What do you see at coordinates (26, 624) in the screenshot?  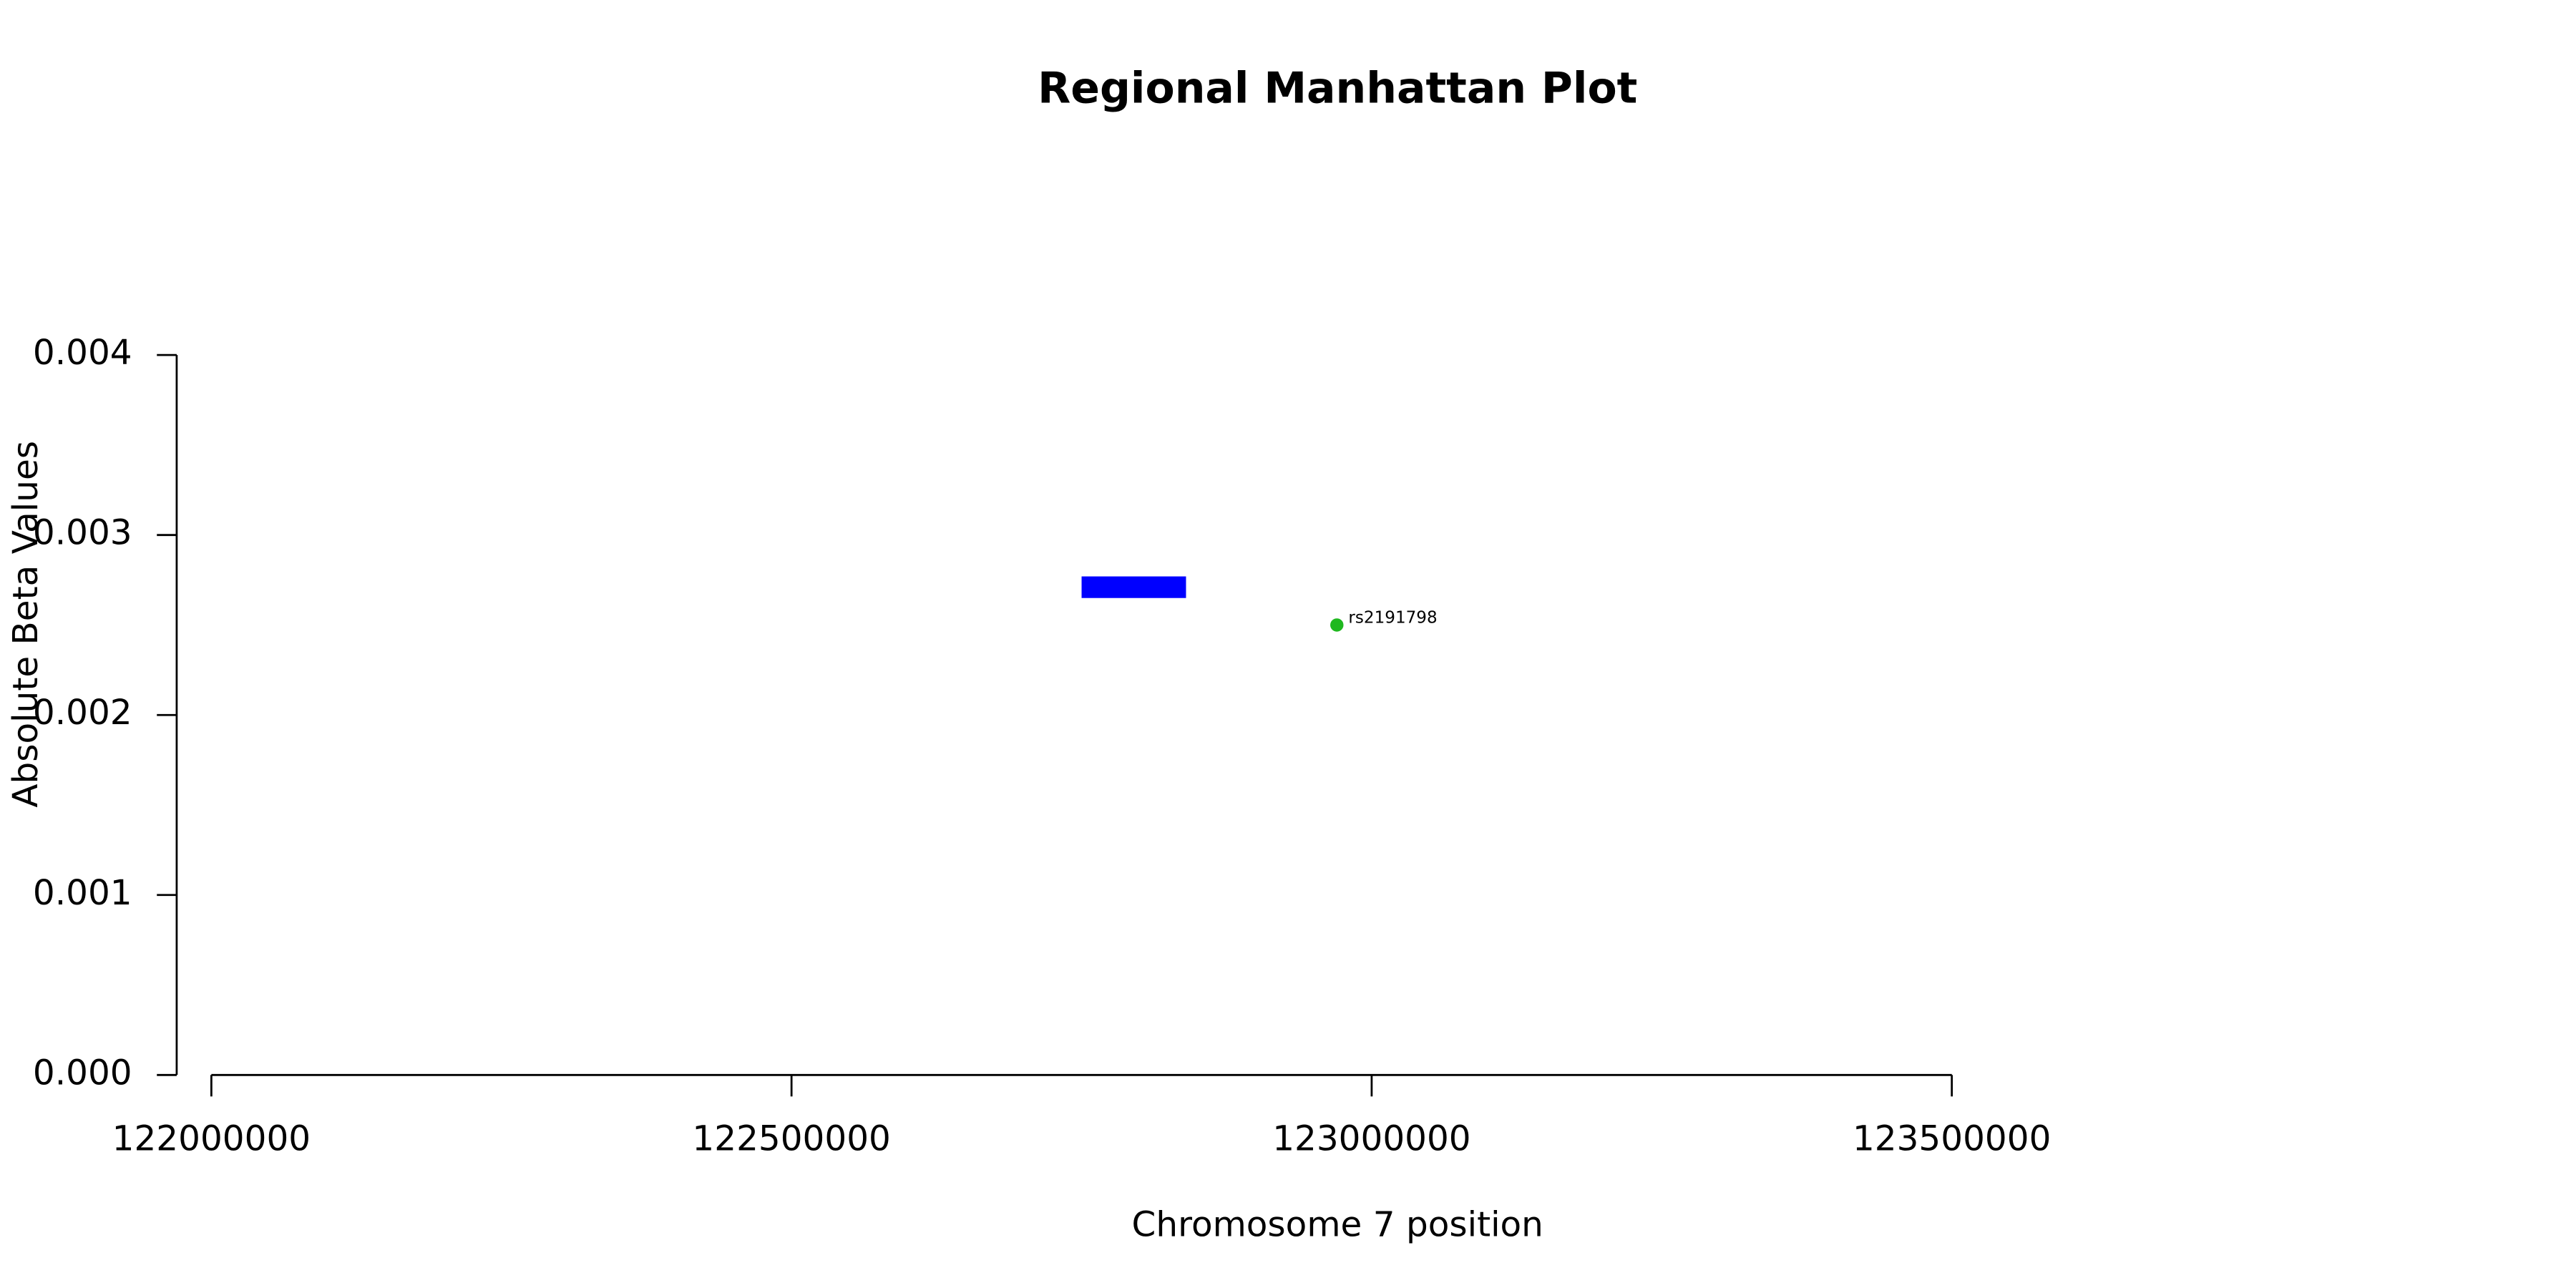 I see `y-axis-label: Absolute Beta Values` at bounding box center [26, 624].